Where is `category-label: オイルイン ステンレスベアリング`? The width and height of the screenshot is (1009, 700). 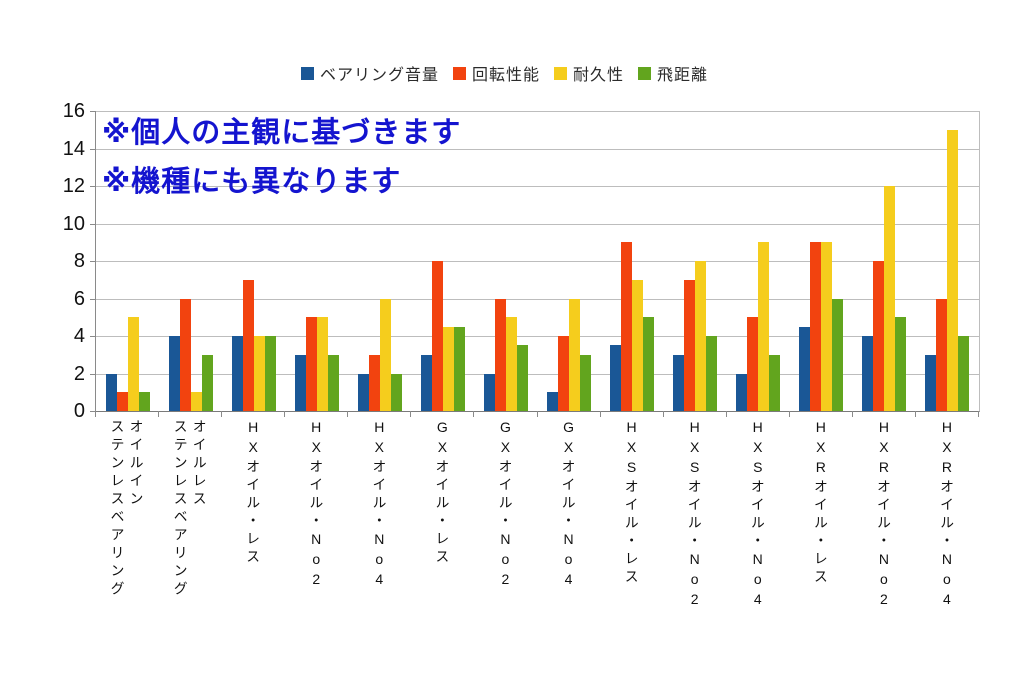 category-label: オイルイン ステンレスベアリング is located at coordinates (127, 509).